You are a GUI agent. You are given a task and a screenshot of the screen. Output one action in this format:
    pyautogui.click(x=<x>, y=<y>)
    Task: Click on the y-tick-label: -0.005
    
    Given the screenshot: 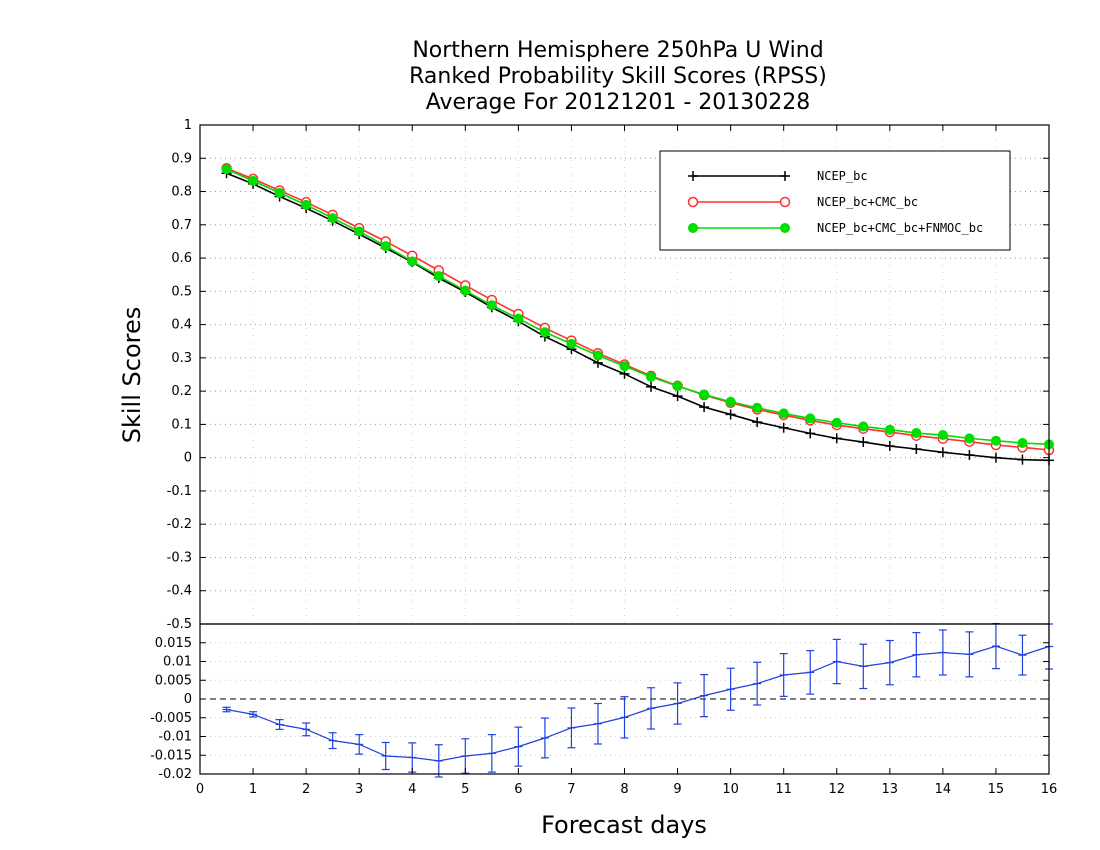 What is the action you would take?
    pyautogui.click(x=171, y=718)
    